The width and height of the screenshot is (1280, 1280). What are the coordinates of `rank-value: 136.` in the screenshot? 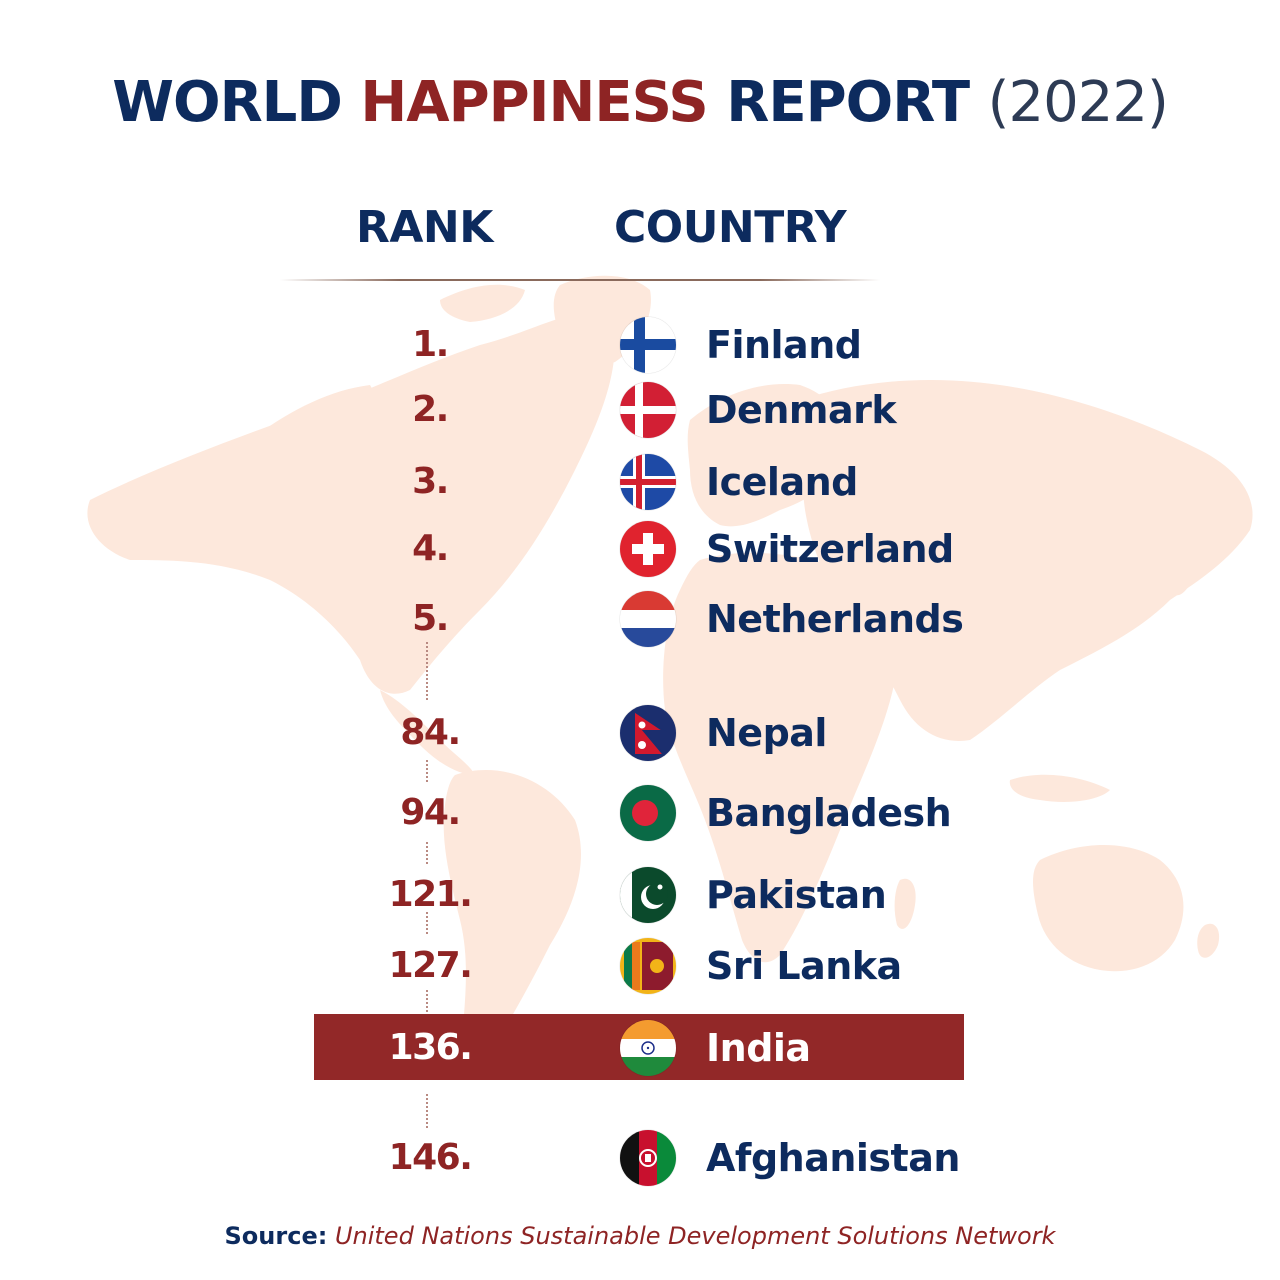 It's located at (430, 1047).